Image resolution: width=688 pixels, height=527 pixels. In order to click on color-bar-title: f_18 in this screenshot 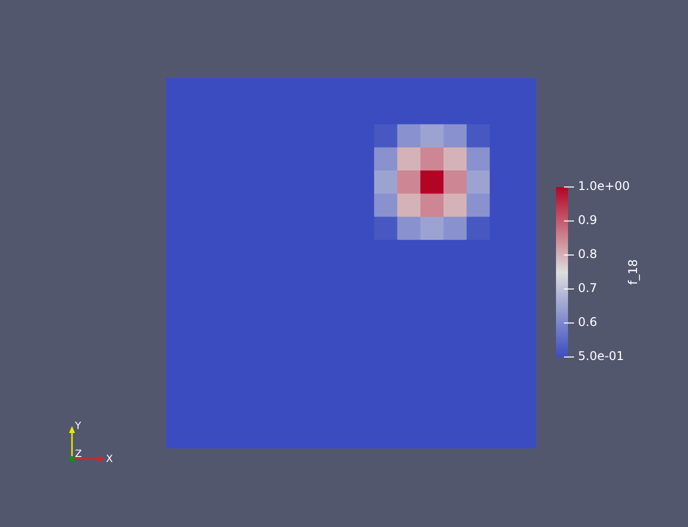, I will do `click(633, 272)`.